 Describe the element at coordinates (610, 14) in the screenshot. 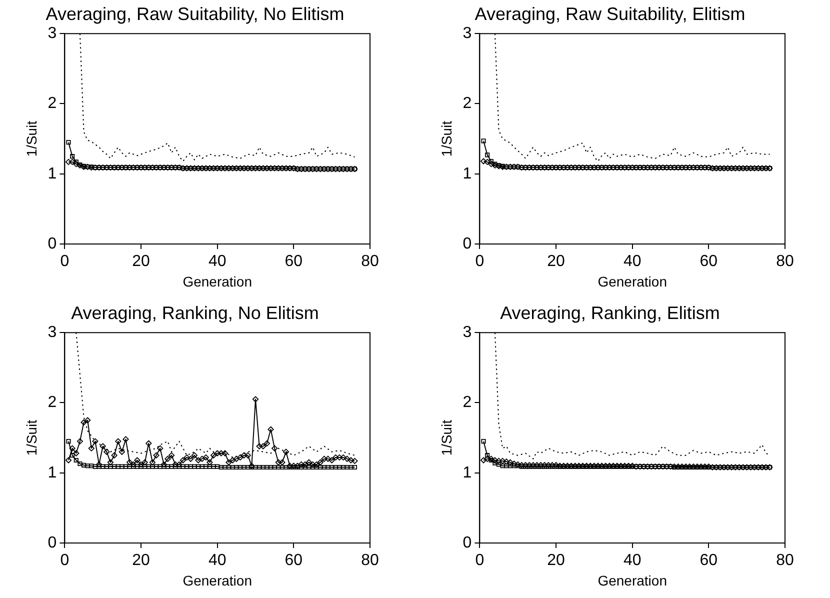

I see `chart-title: Averaging, Raw Suitability, Elitism` at that location.